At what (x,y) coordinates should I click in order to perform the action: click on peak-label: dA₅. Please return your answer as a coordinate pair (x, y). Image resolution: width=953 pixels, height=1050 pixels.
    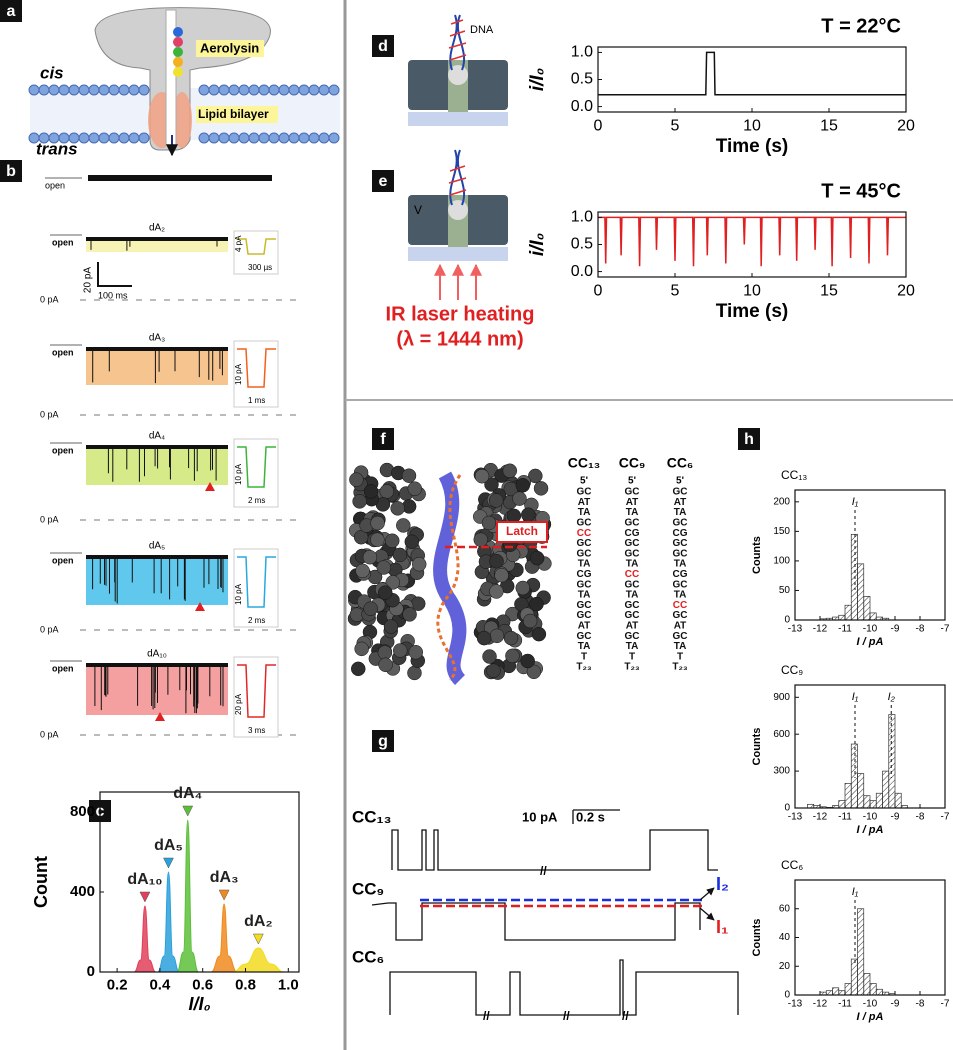
    Looking at the image, I should click on (168, 845).